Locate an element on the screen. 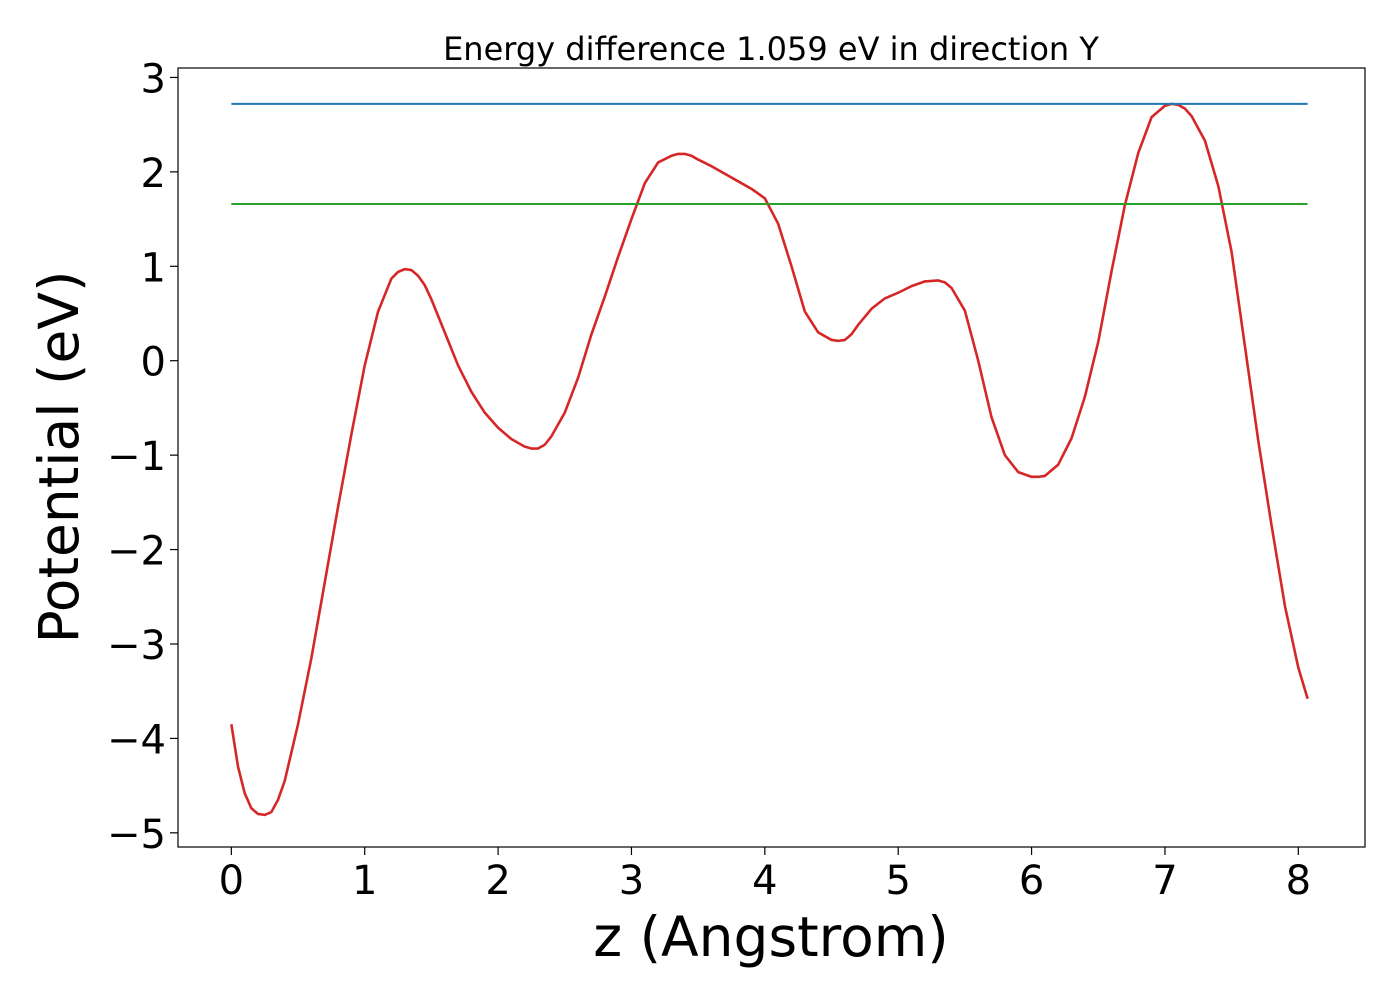 The image size is (1400, 1000). y-tick-label: −5 is located at coordinates (136, 835).